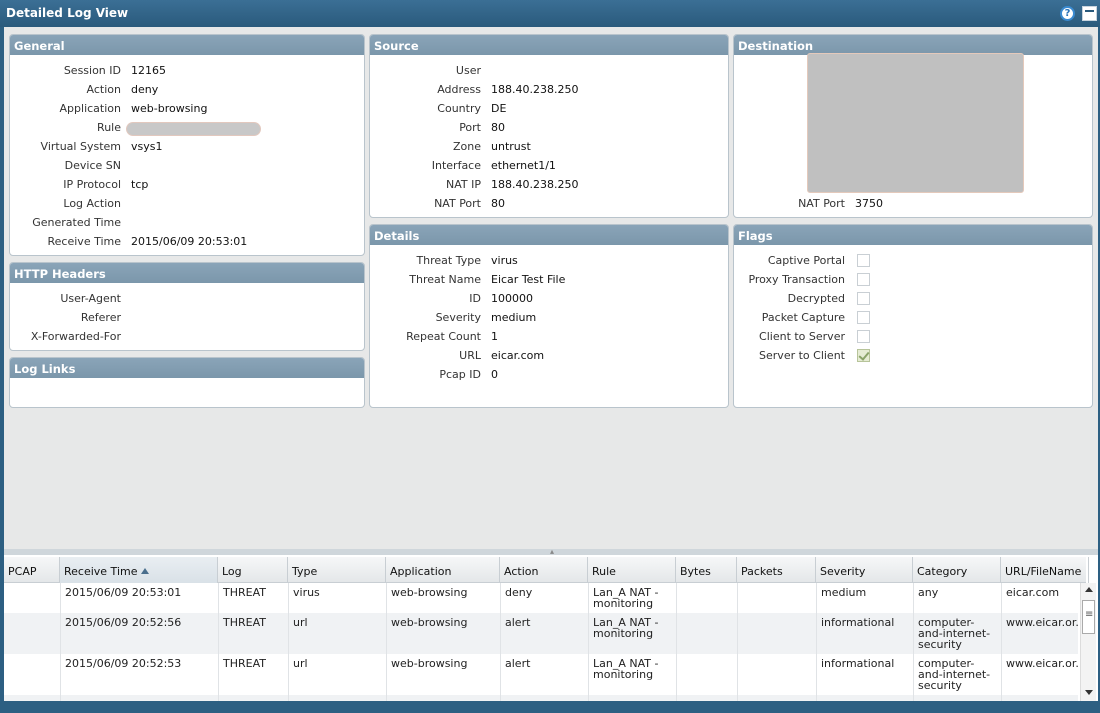  What do you see at coordinates (337, 570) in the screenshot?
I see `column-header-type: Type` at bounding box center [337, 570].